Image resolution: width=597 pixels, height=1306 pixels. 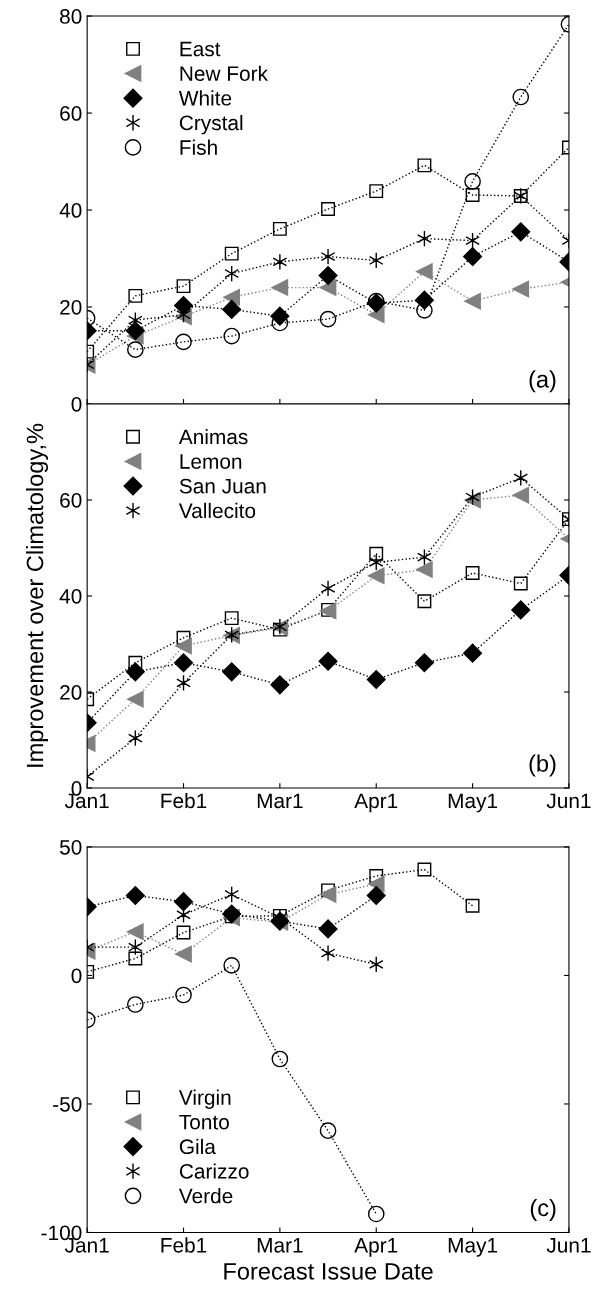 What do you see at coordinates (200, 49) in the screenshot?
I see `legend-label: East` at bounding box center [200, 49].